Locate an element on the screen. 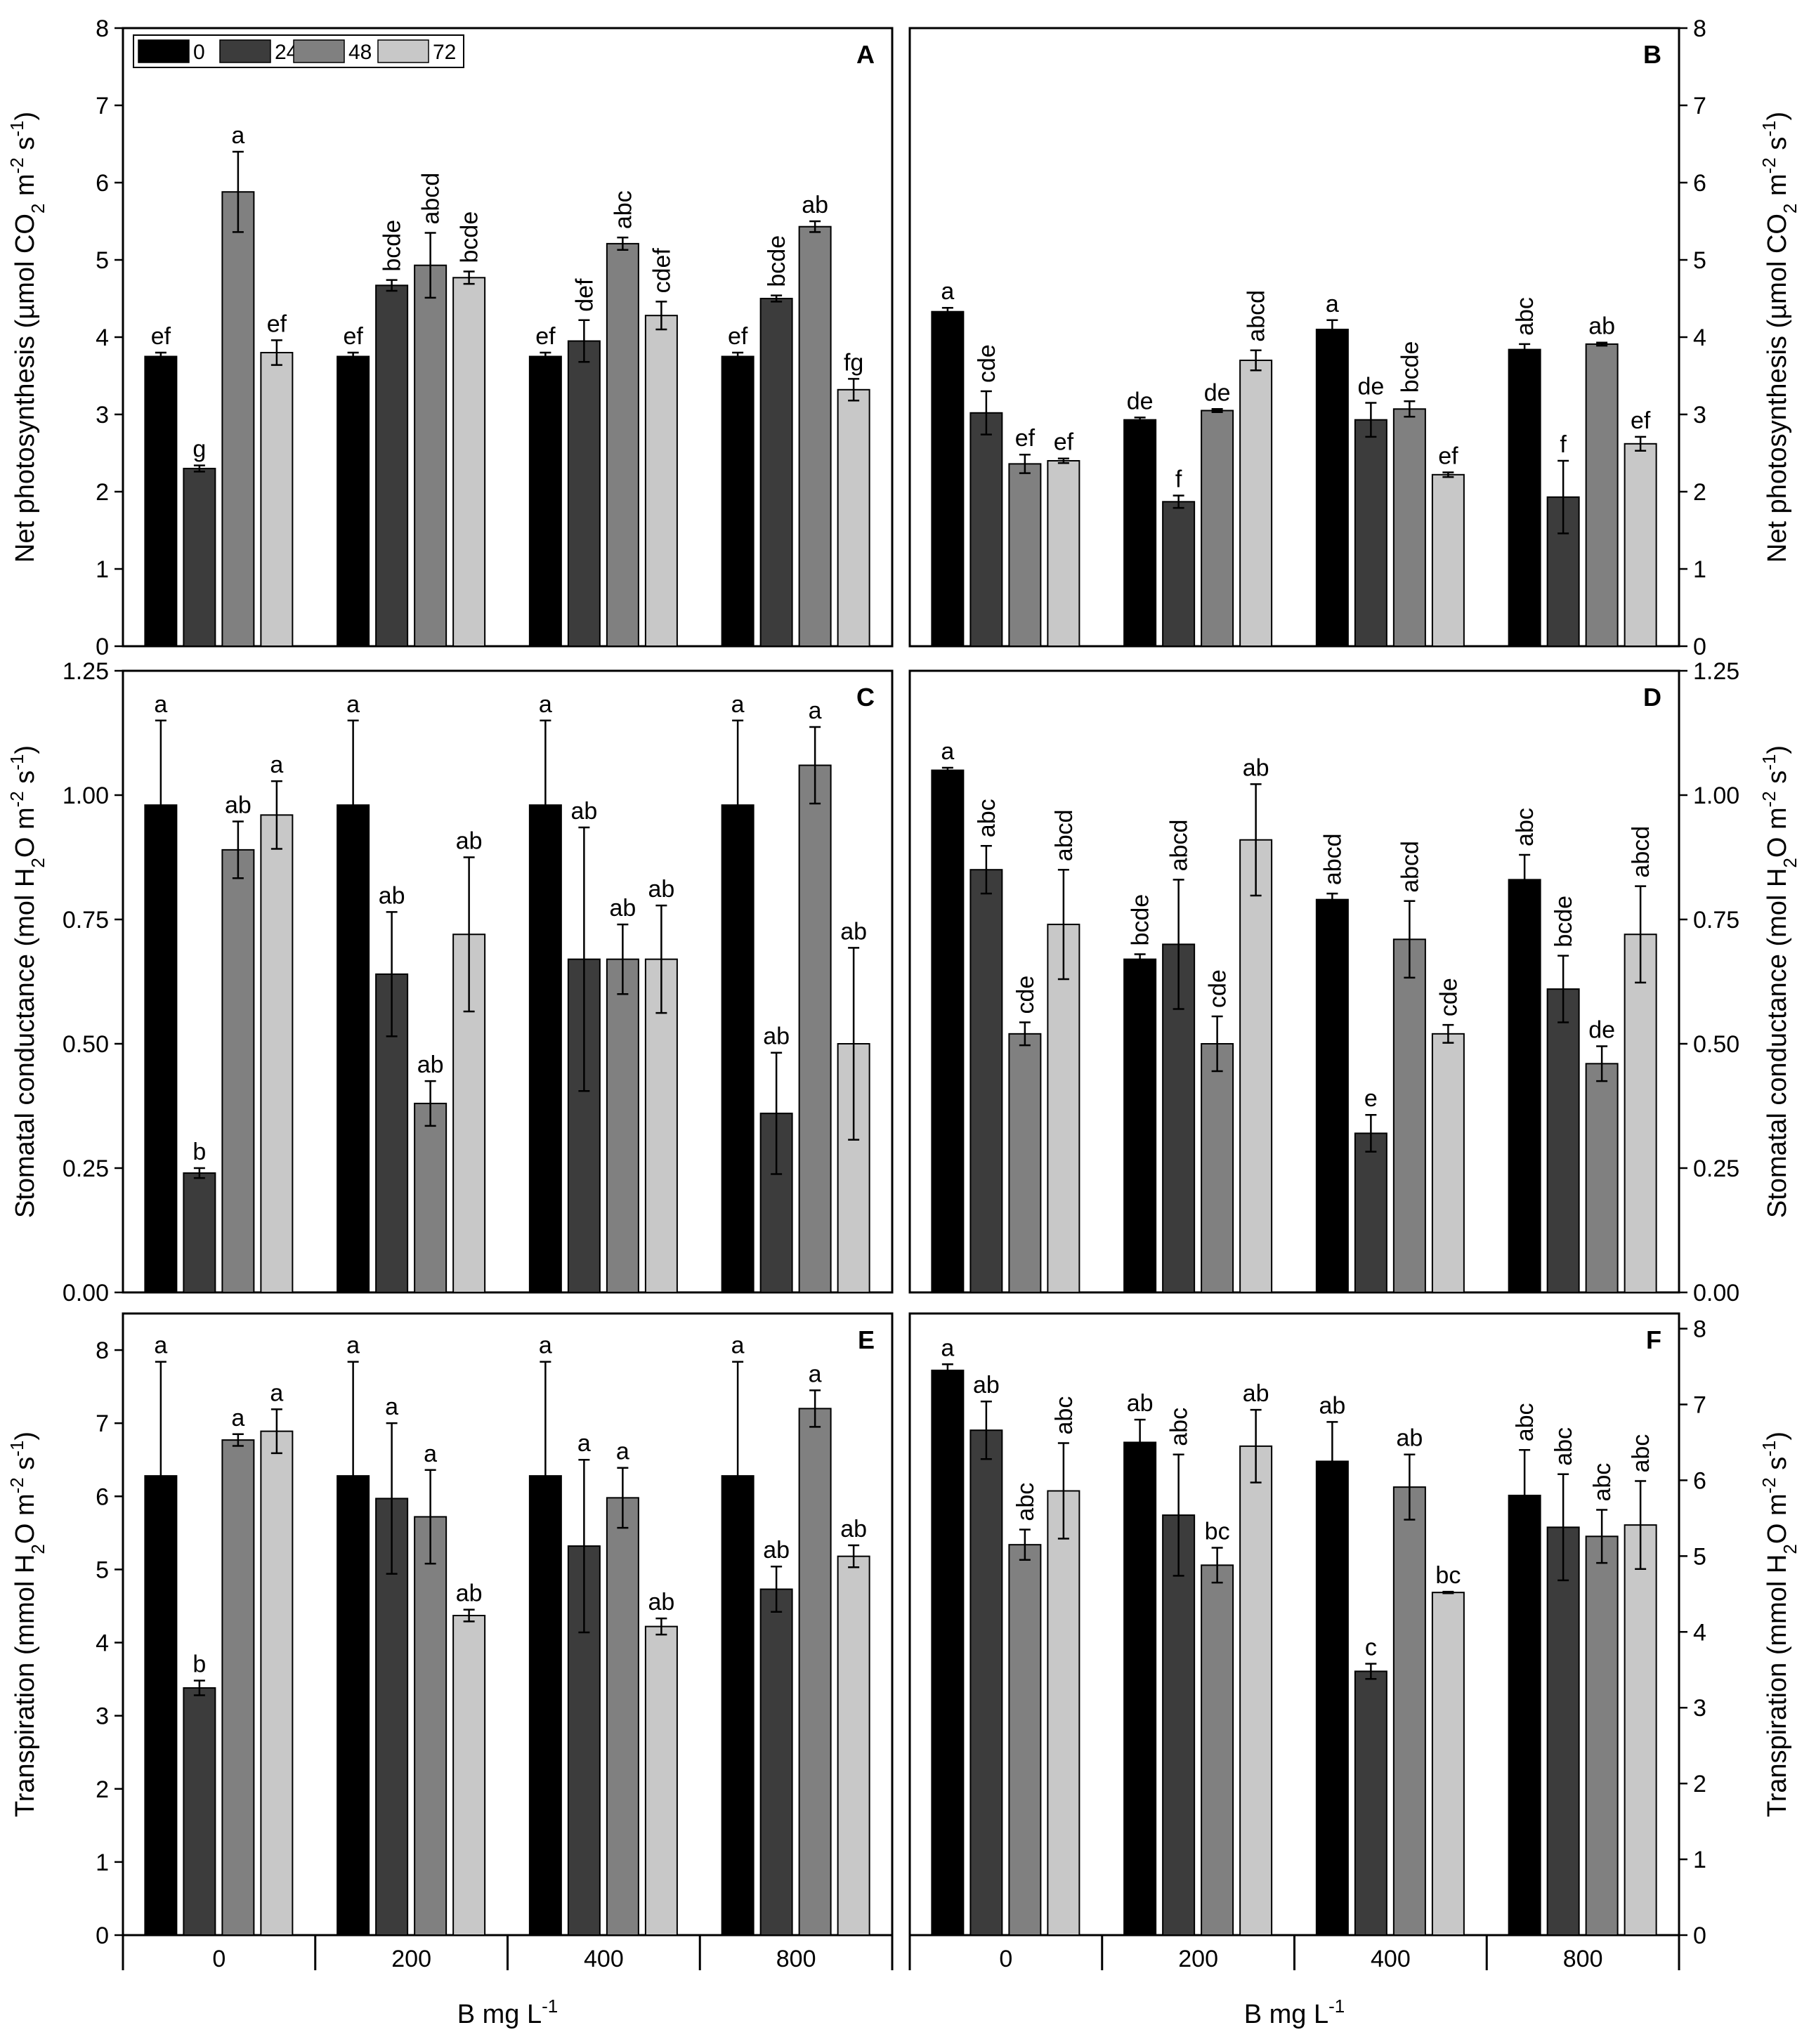 This screenshot has height=2044, width=1809. series-0: a de a abc is located at coordinates (1236, 462).